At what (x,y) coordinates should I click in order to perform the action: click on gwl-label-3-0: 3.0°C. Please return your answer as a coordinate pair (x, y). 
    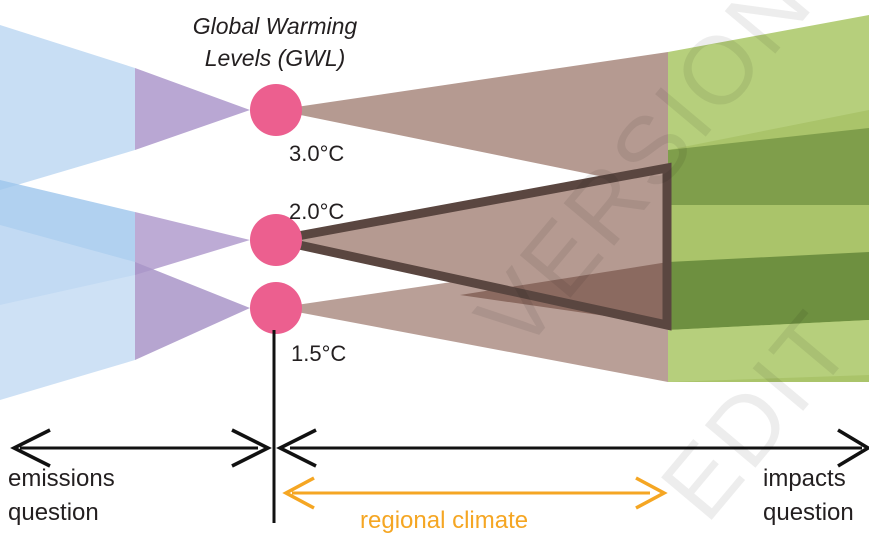
    Looking at the image, I should click on (317, 153).